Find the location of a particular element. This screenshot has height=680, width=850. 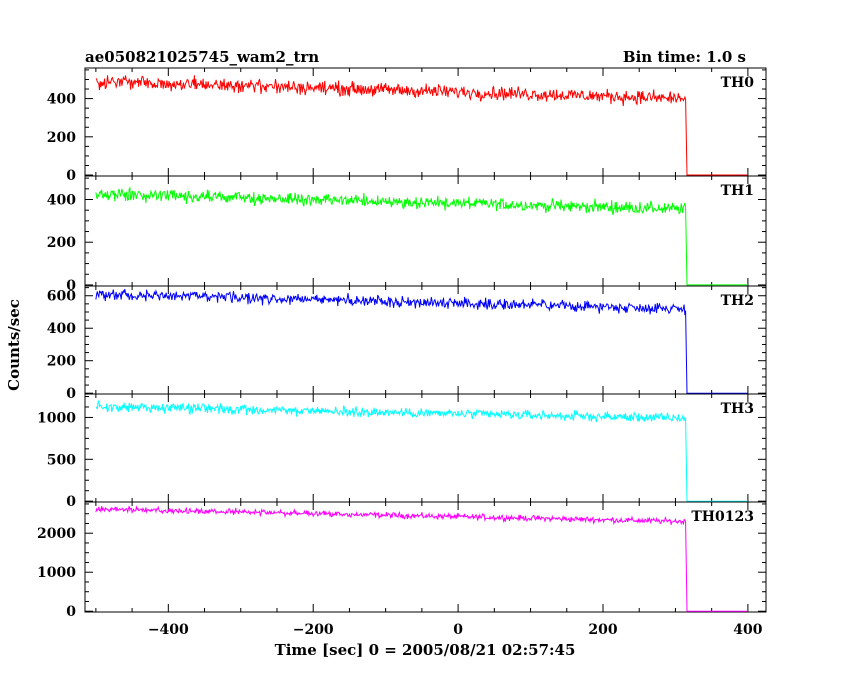

x-tick-label: 200 is located at coordinates (602, 630).